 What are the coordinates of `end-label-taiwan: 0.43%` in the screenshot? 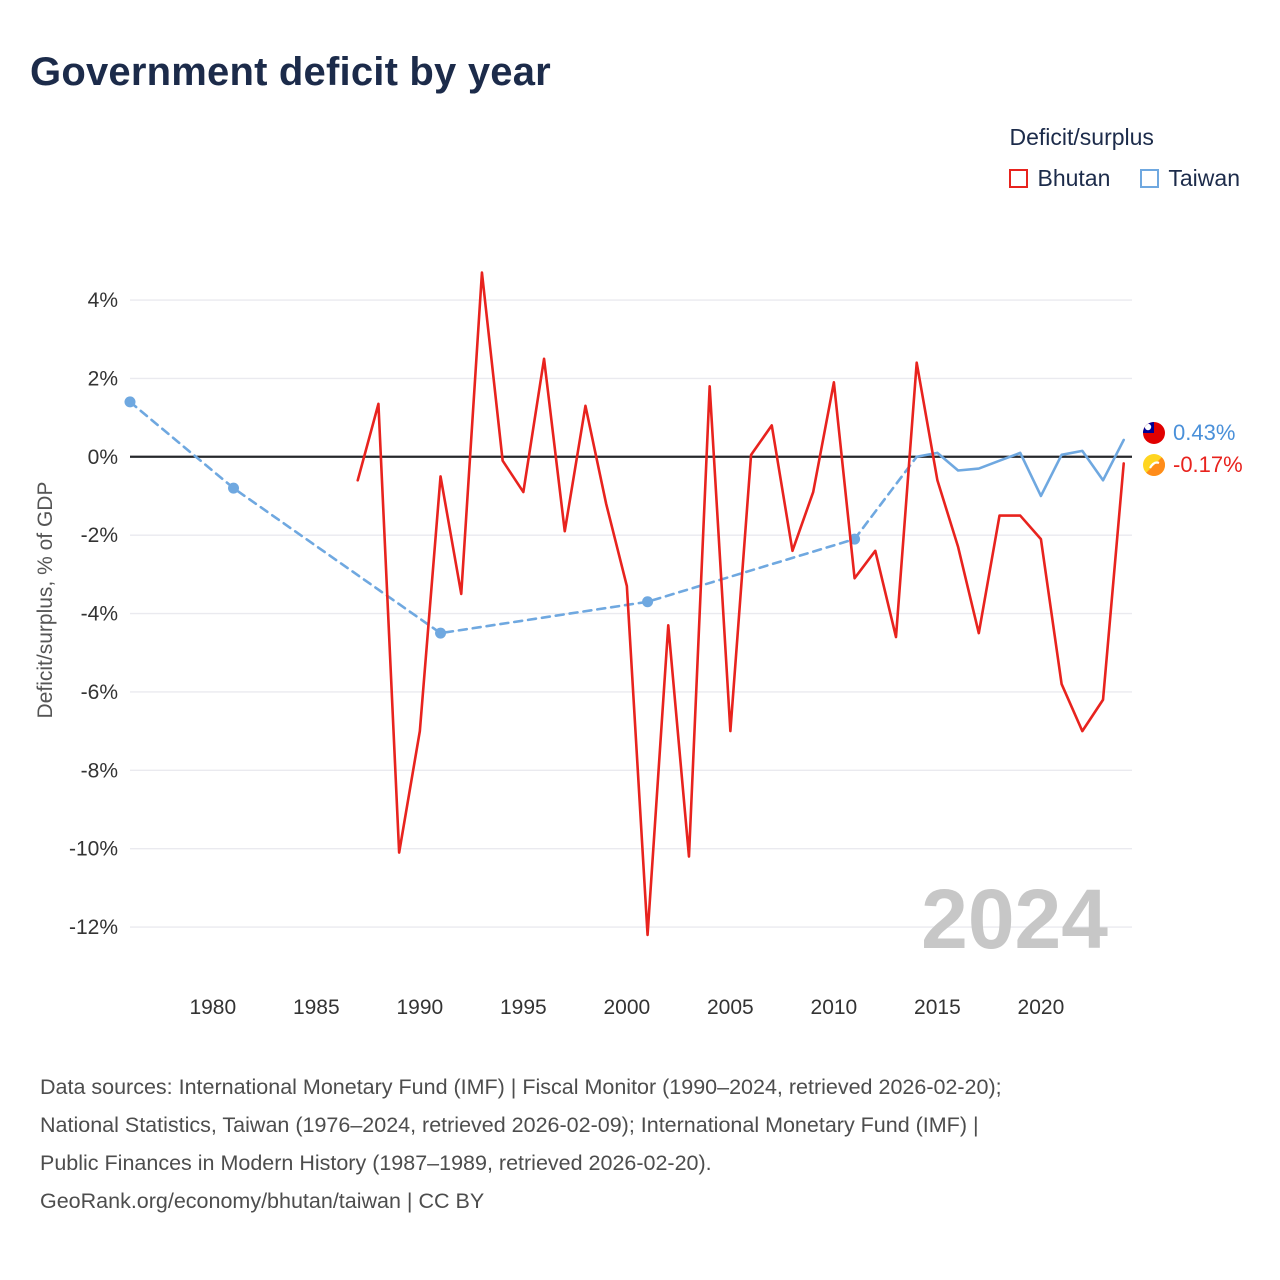 It's located at (1188, 433).